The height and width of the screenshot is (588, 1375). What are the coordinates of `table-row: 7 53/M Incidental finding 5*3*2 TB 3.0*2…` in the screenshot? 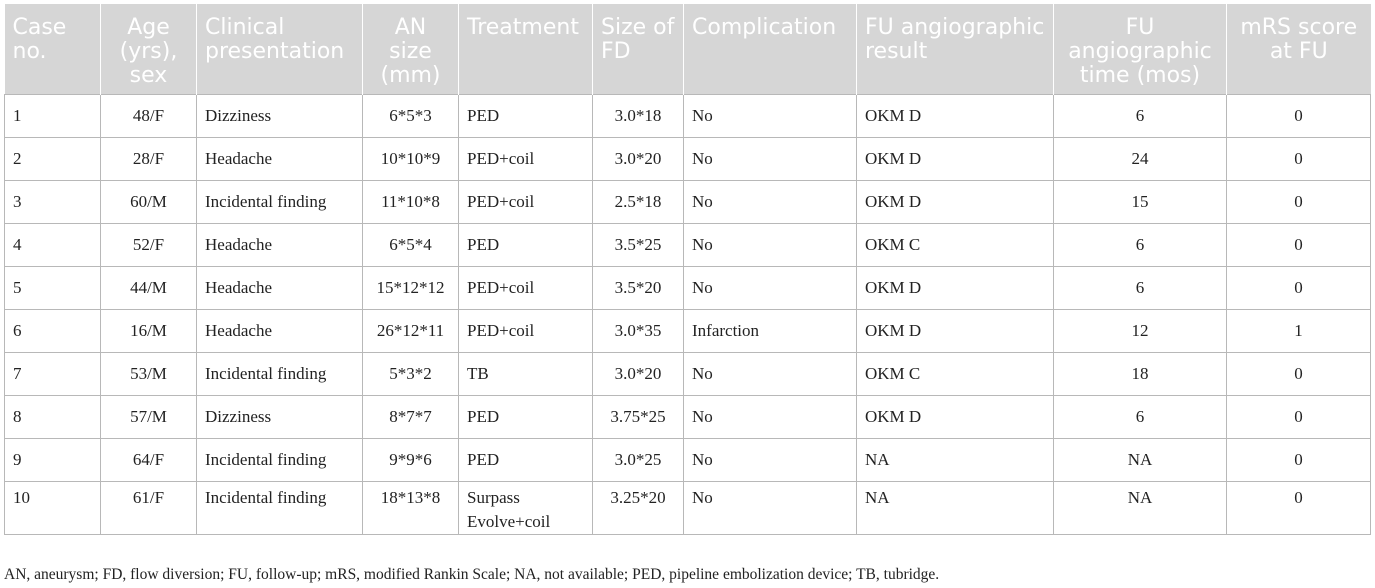 It's located at (687, 374).